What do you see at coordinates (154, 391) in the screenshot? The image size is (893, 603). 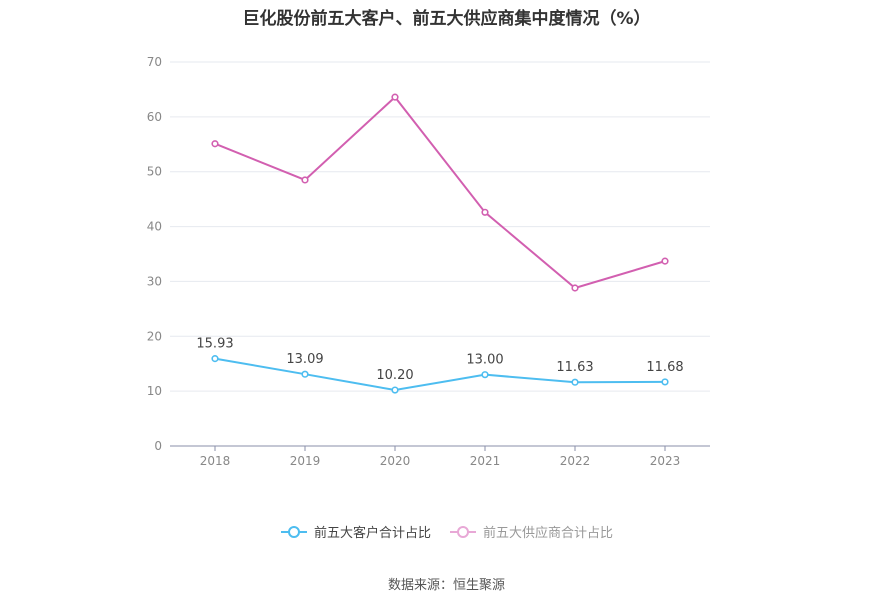 I see `y-tick-label: 10` at bounding box center [154, 391].